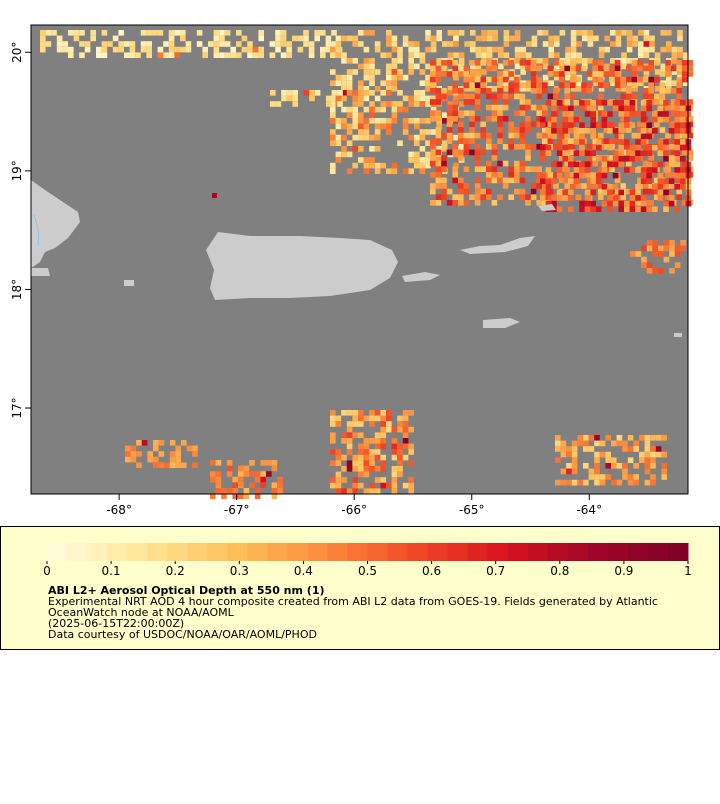 This screenshot has width=720, height=804. I want to click on hispaniola-tip, so click(40, 272).